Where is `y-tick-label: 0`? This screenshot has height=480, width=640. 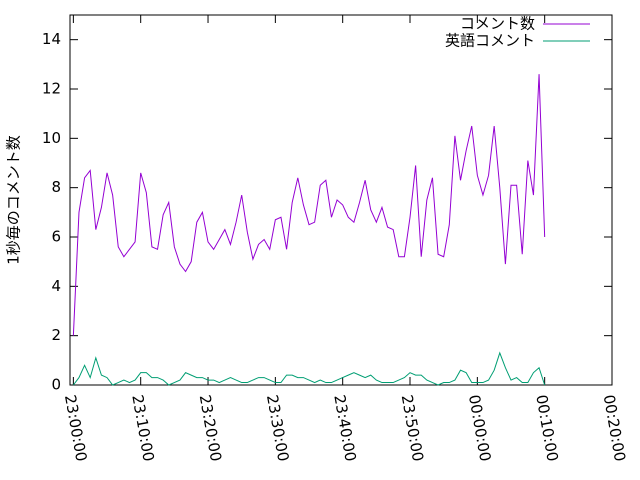 y-tick-label: 0 is located at coordinates (56, 385).